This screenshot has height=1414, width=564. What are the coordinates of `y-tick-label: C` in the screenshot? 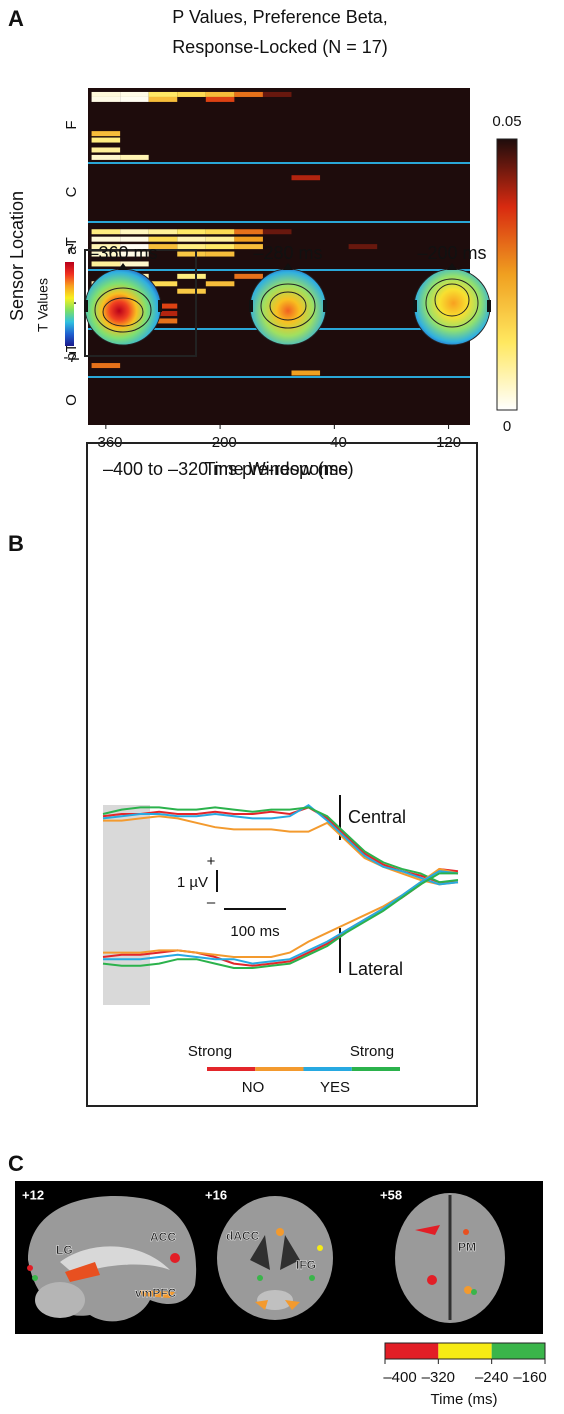 It's located at (71, 191).